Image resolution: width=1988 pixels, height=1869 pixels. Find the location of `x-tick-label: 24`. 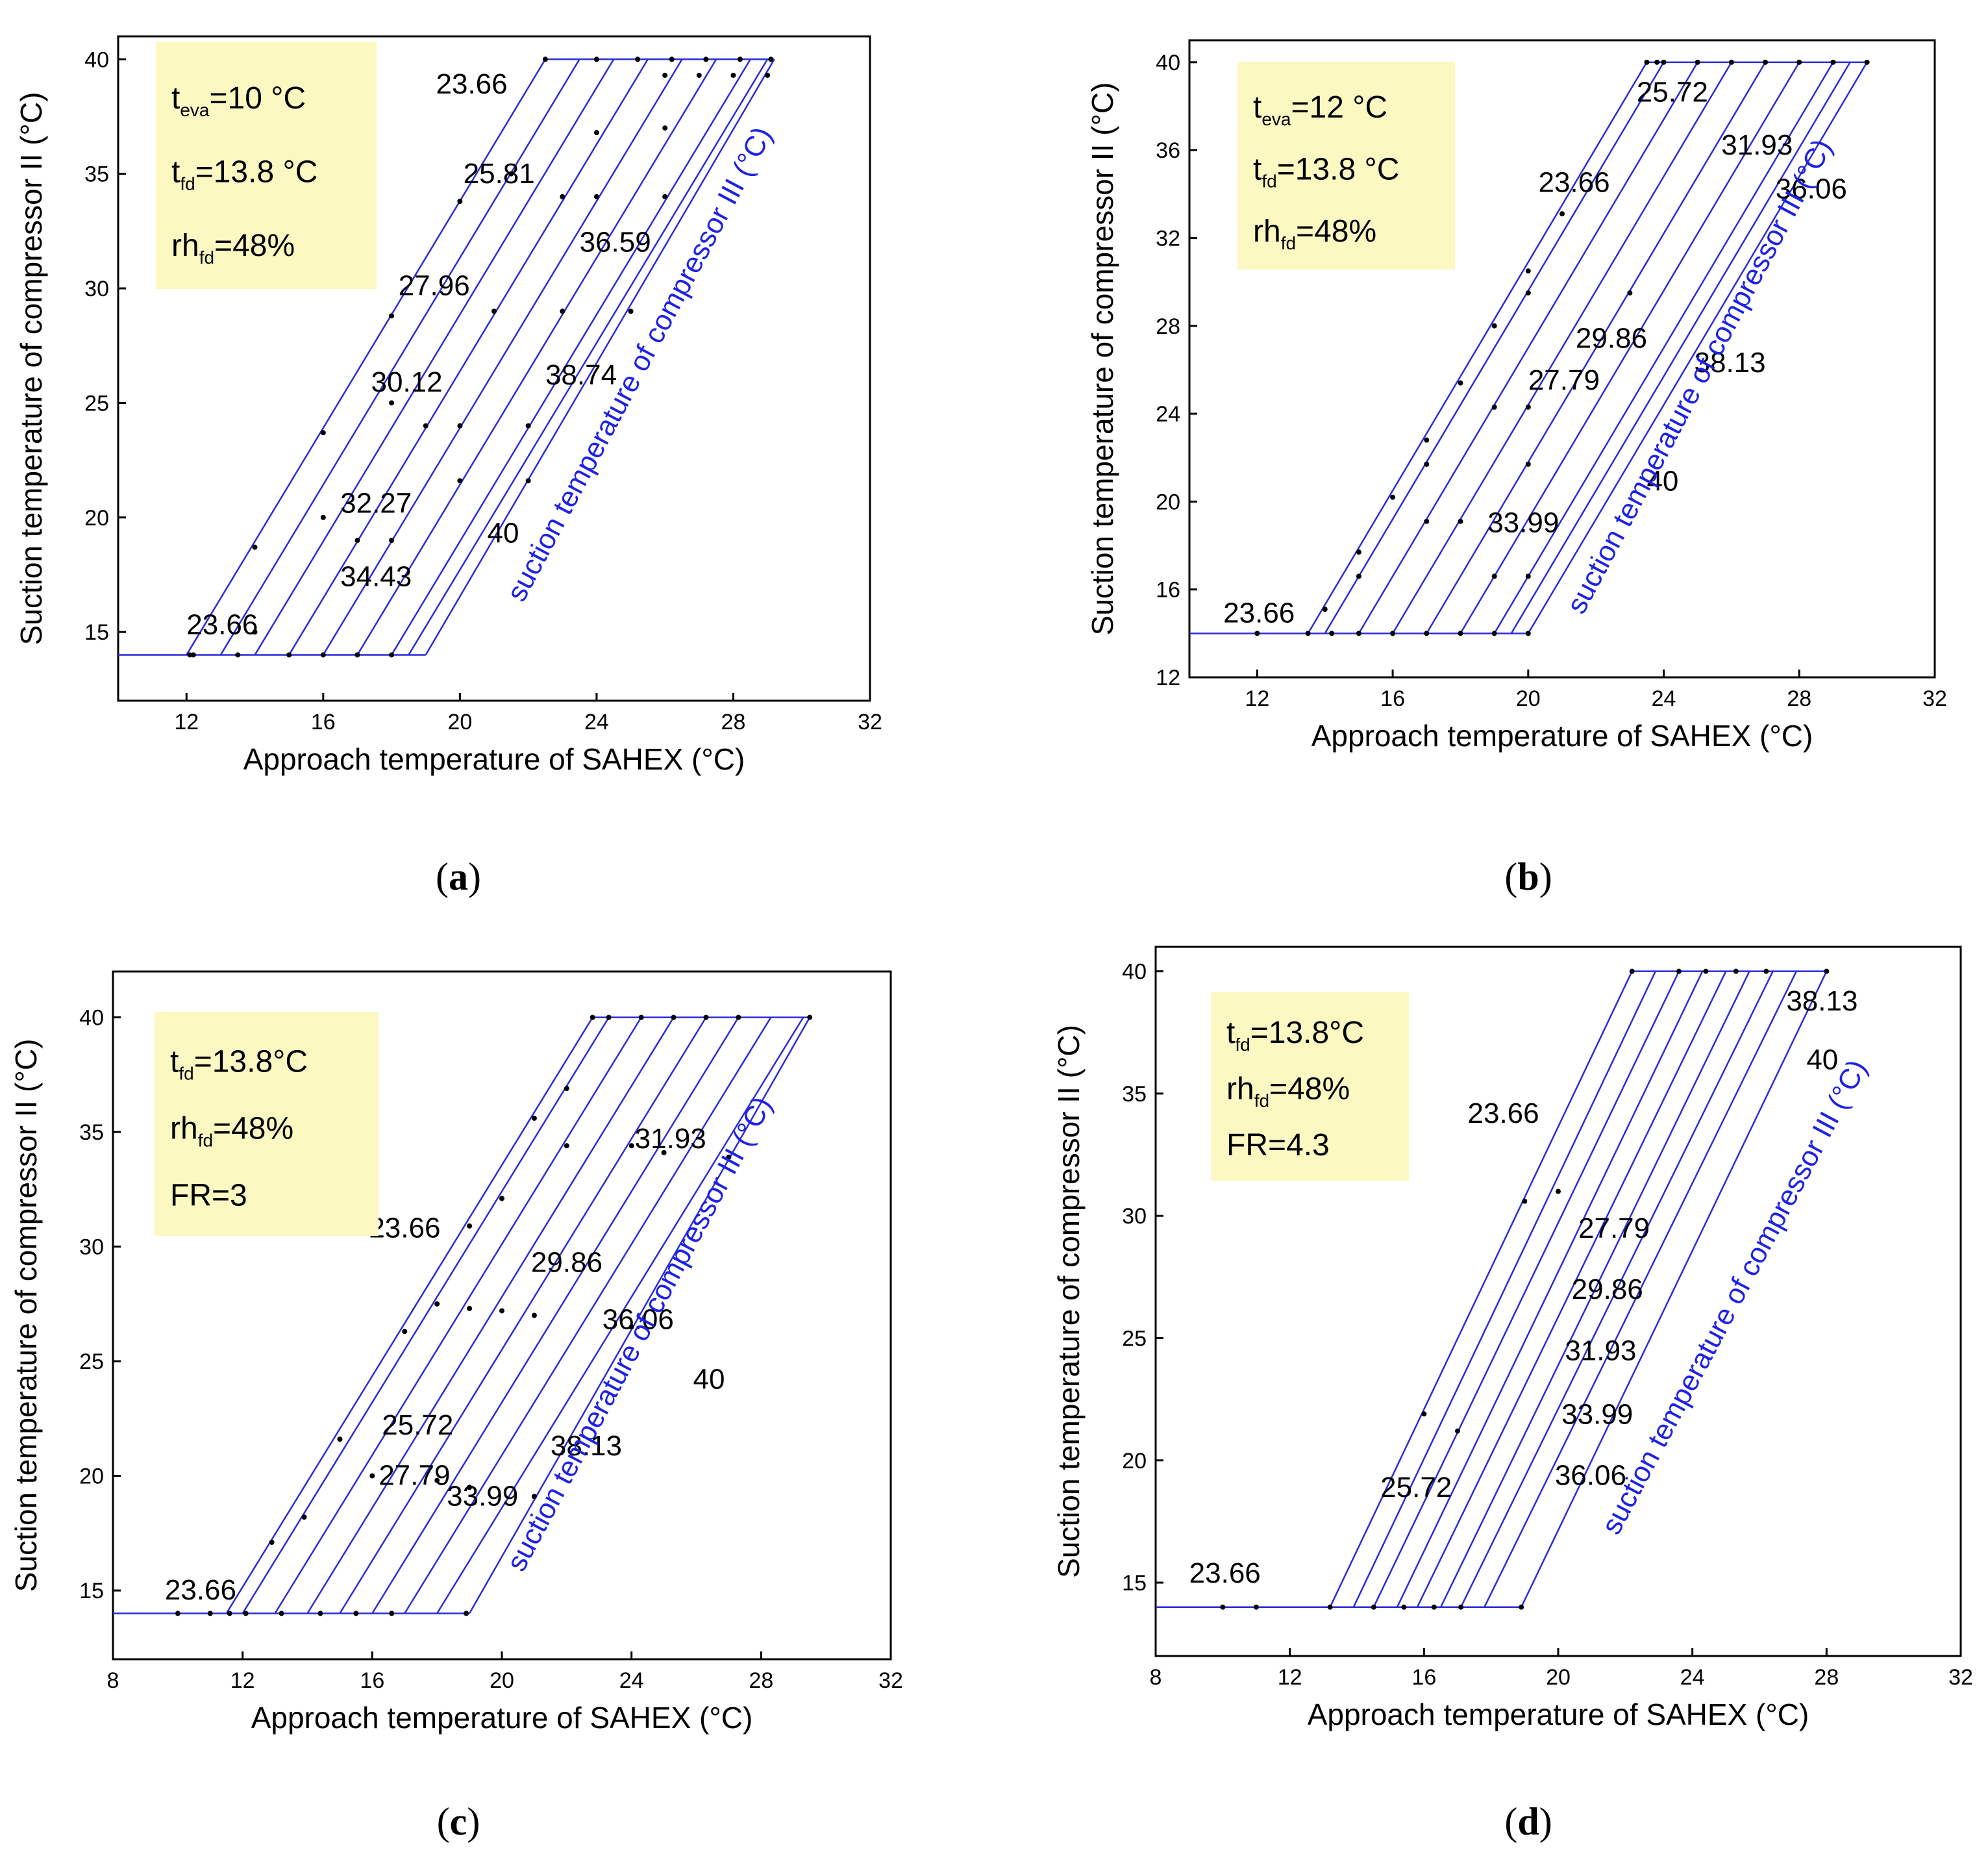

x-tick-label: 24 is located at coordinates (1692, 1677).